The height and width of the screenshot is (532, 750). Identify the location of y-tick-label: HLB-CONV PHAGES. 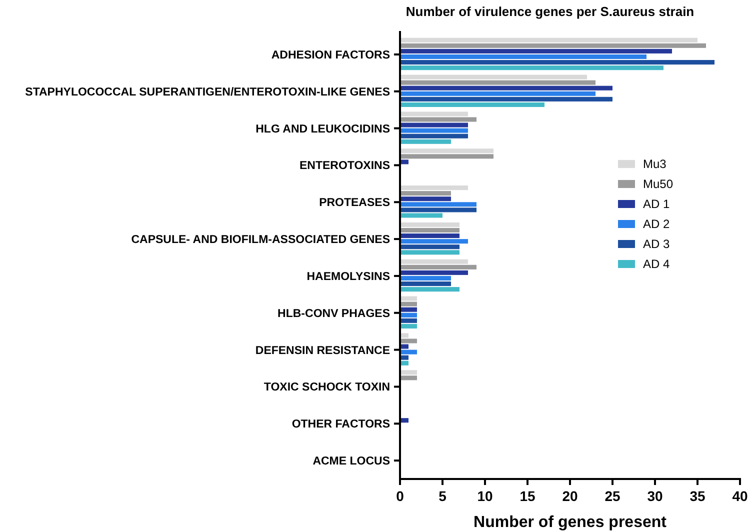
(334, 314).